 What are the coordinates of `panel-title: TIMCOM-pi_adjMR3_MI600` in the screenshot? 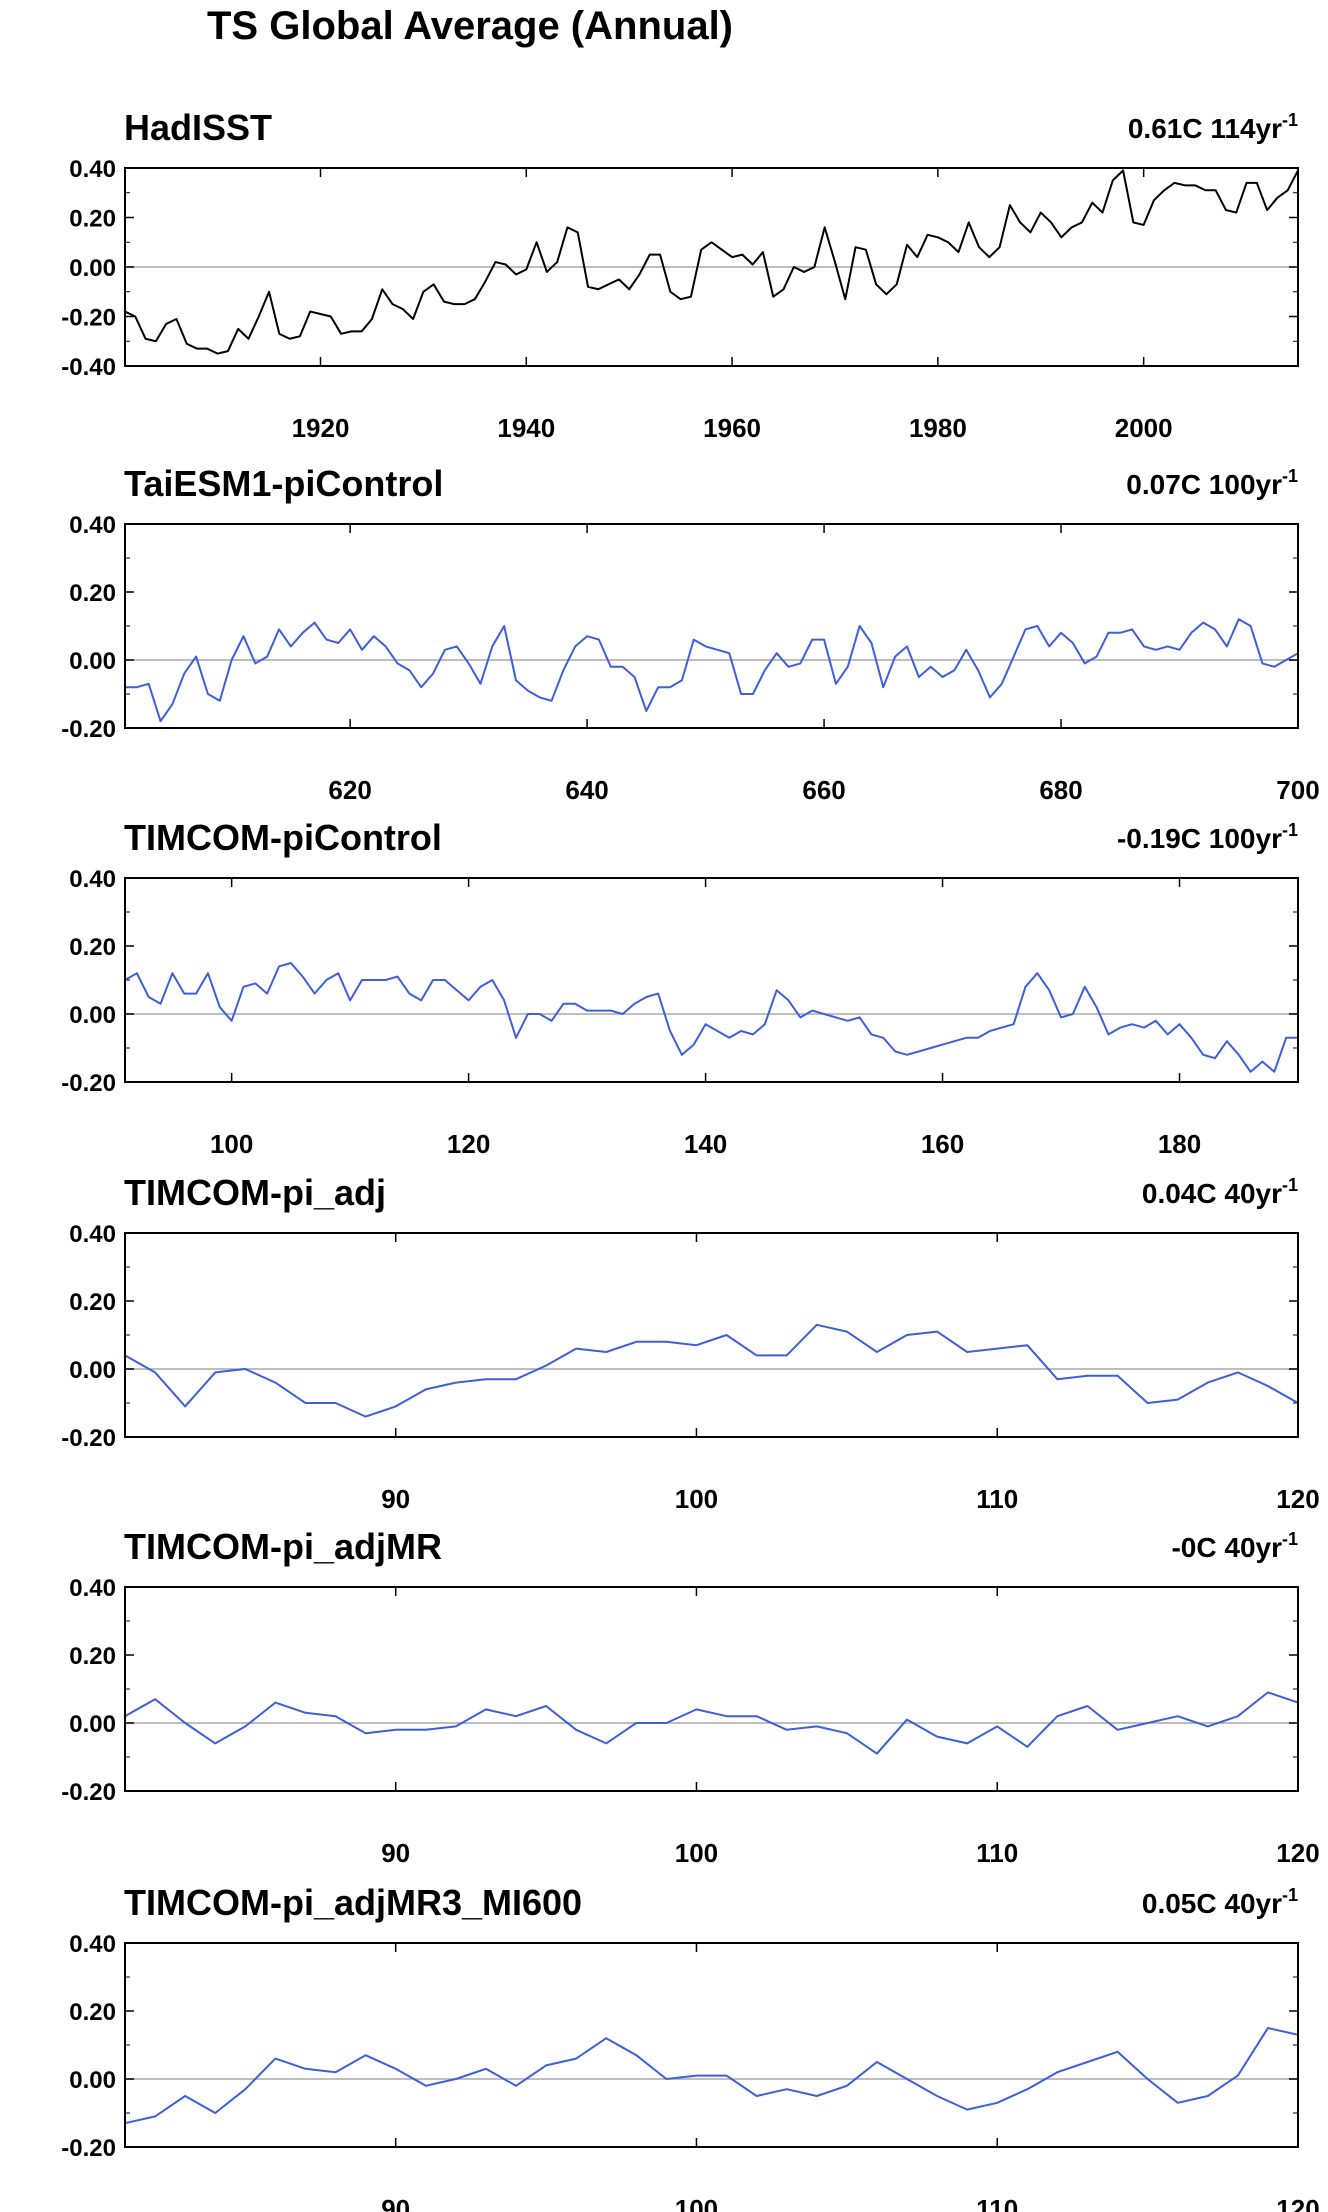 It's located at (353, 1902).